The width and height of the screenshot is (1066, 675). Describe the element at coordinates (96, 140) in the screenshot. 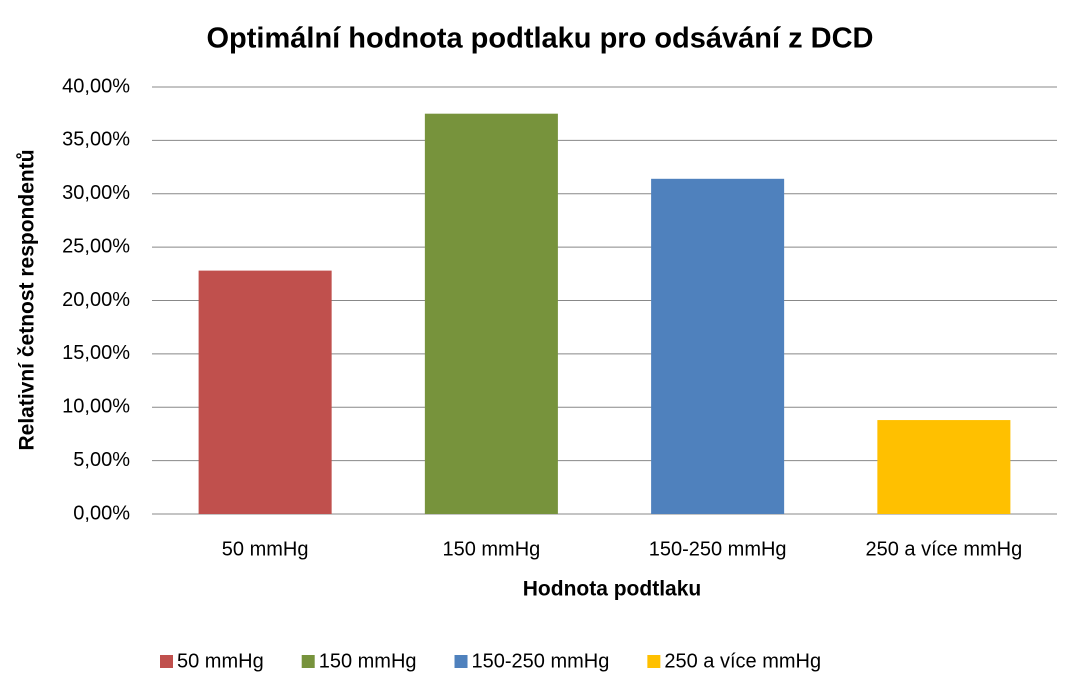

I see `y-tick-label: 35,00%` at that location.